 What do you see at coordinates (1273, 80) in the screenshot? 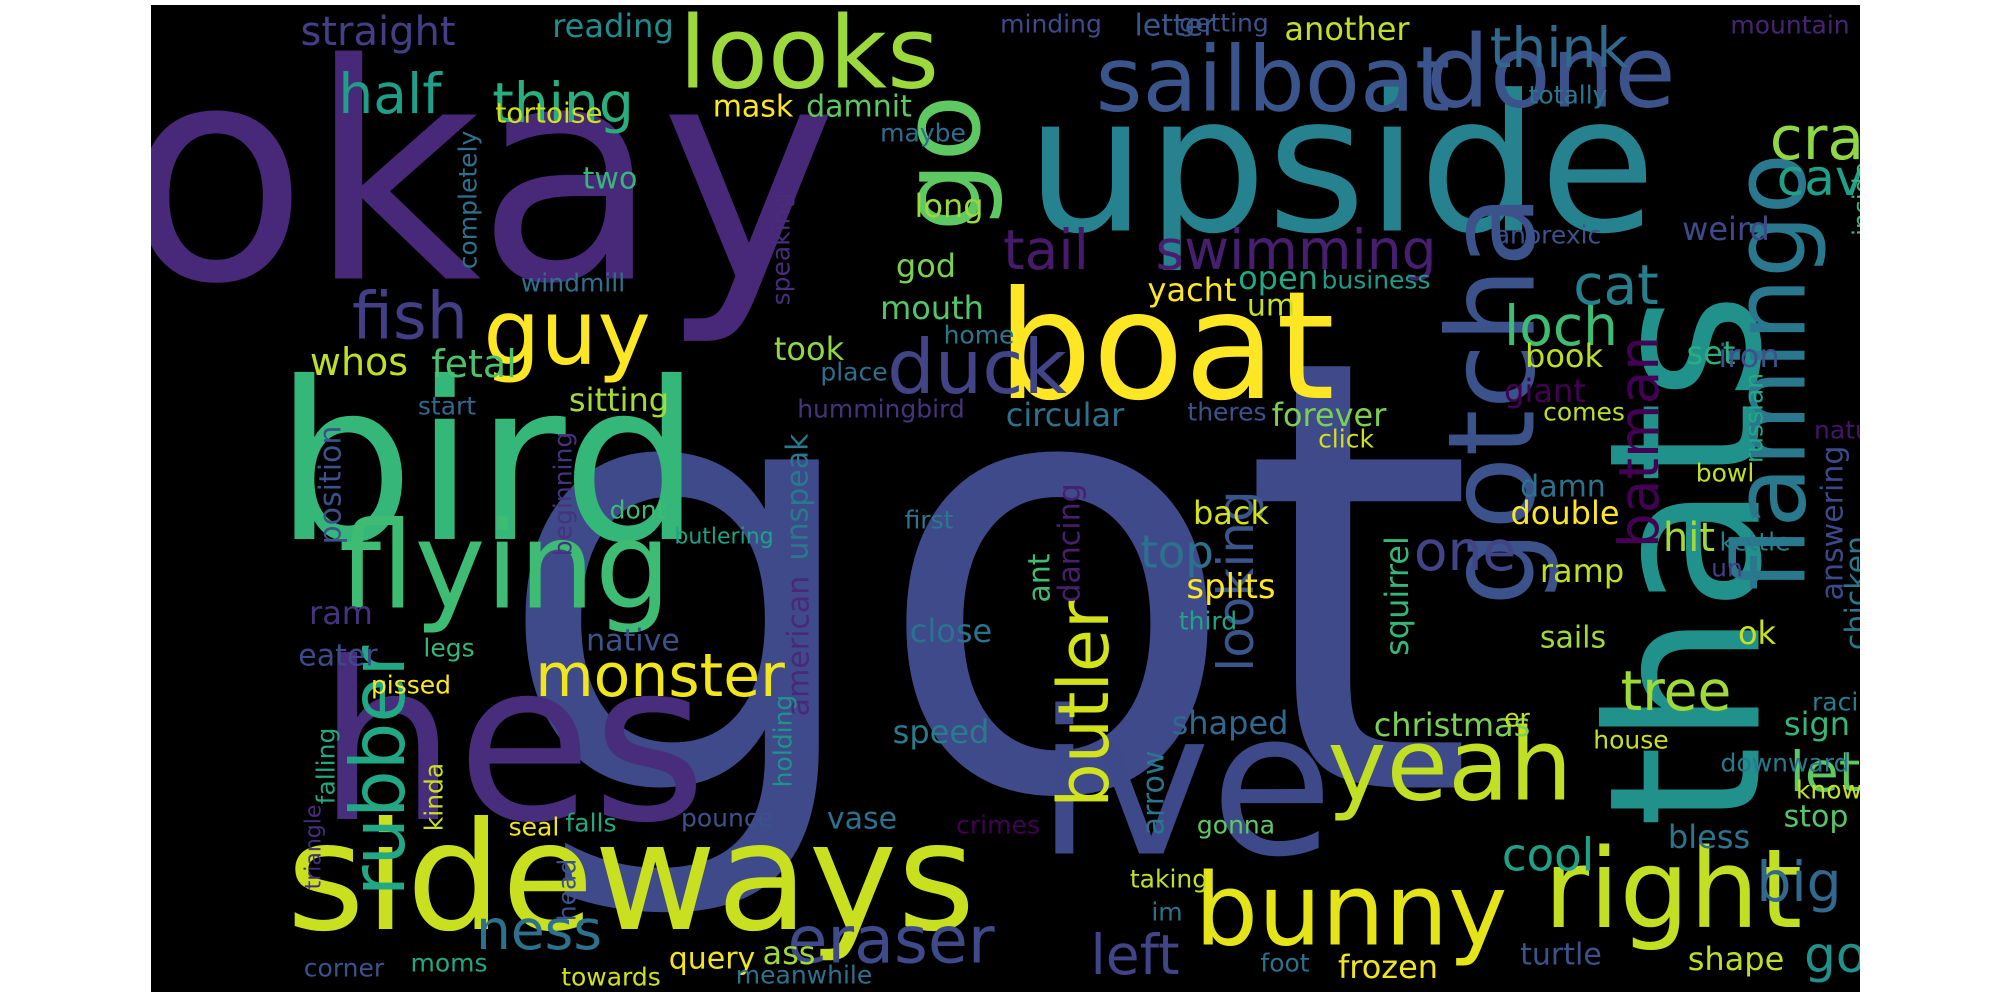
I see `word-sailboat: sailboat` at bounding box center [1273, 80].